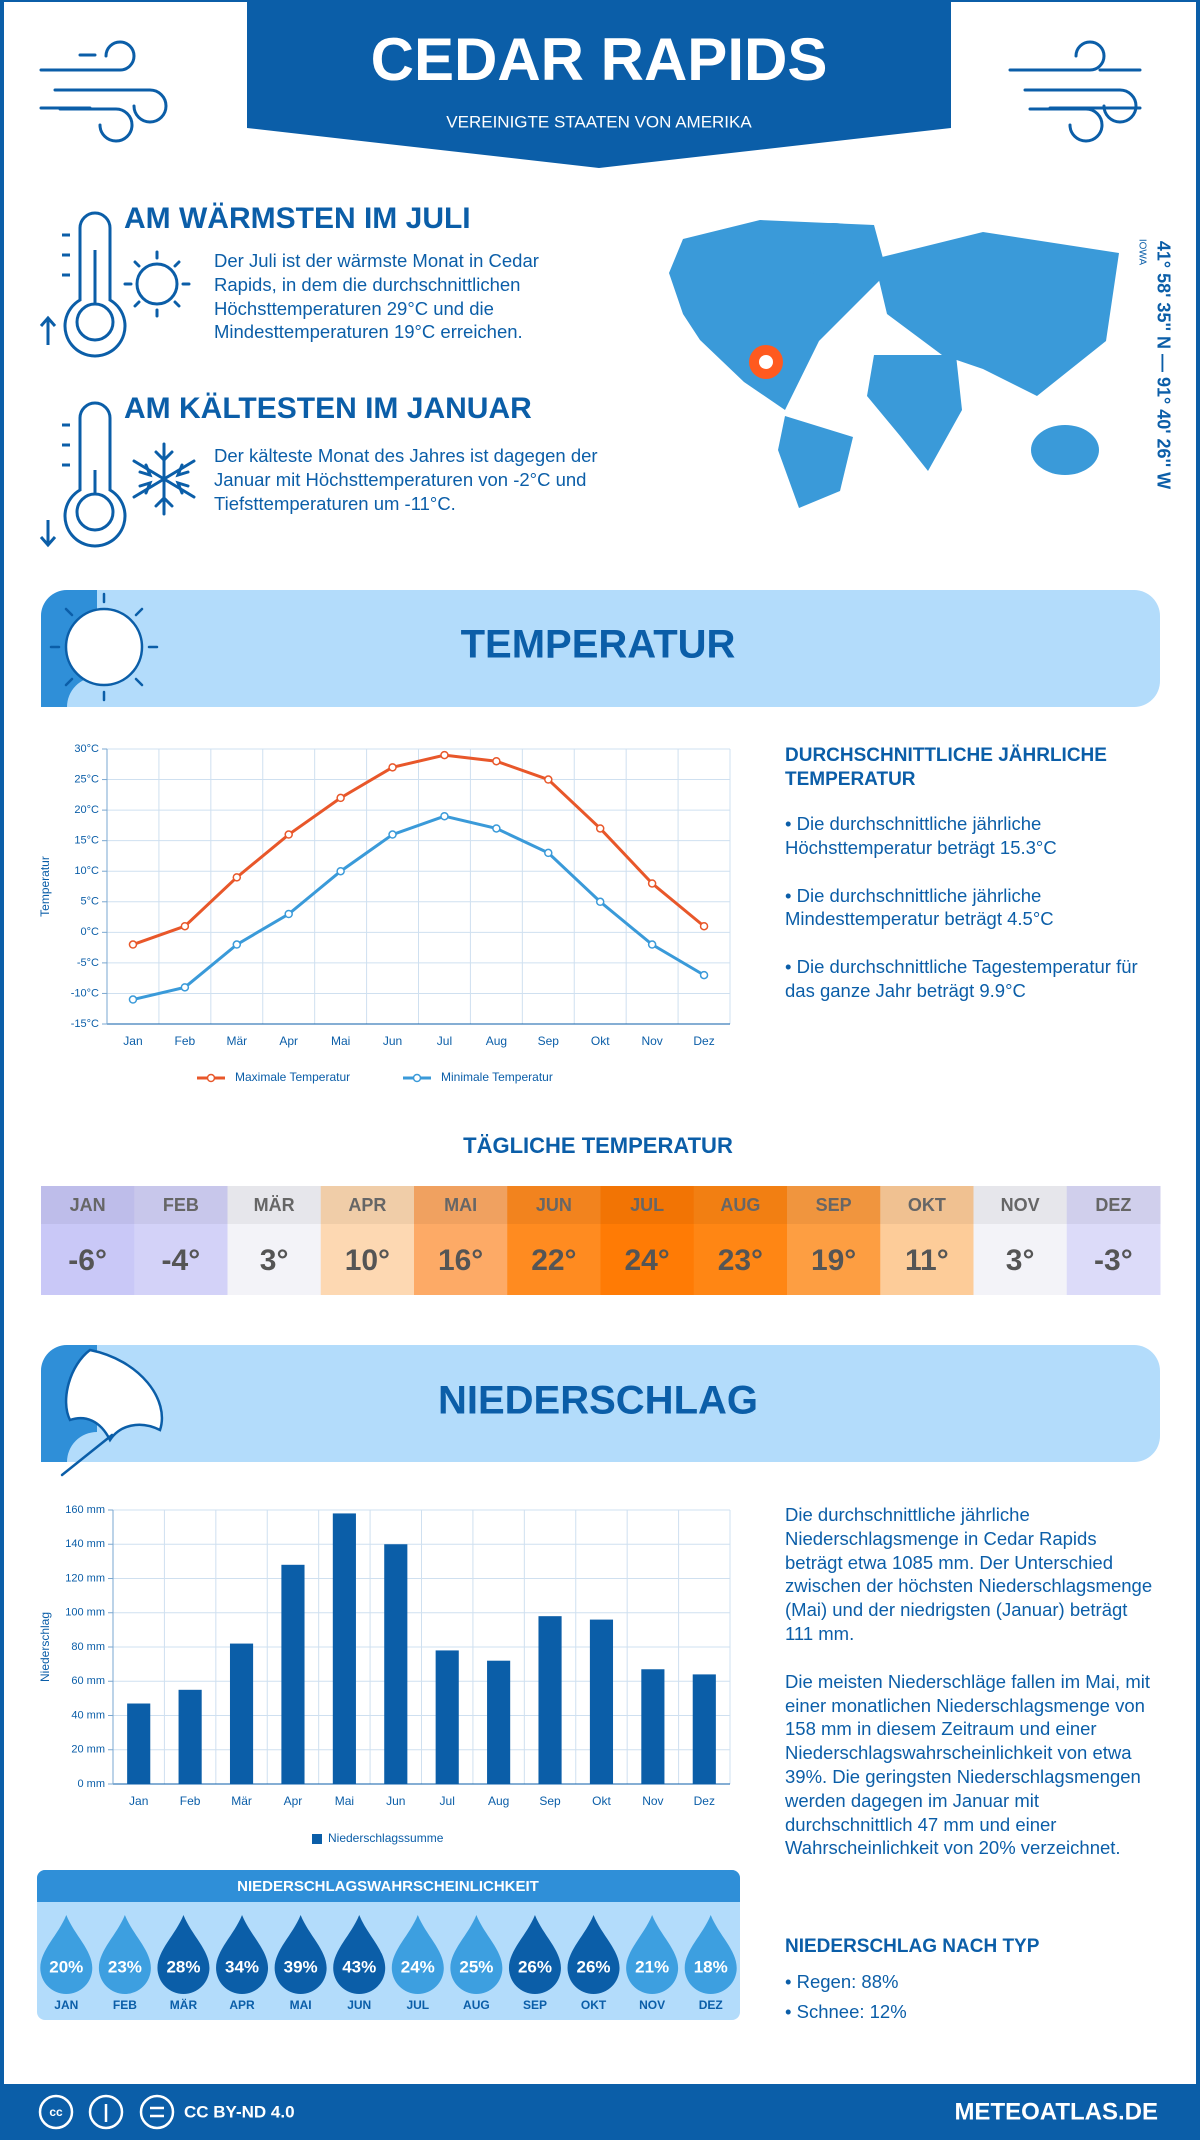  I want to click on location-marker-dot, so click(766, 362).